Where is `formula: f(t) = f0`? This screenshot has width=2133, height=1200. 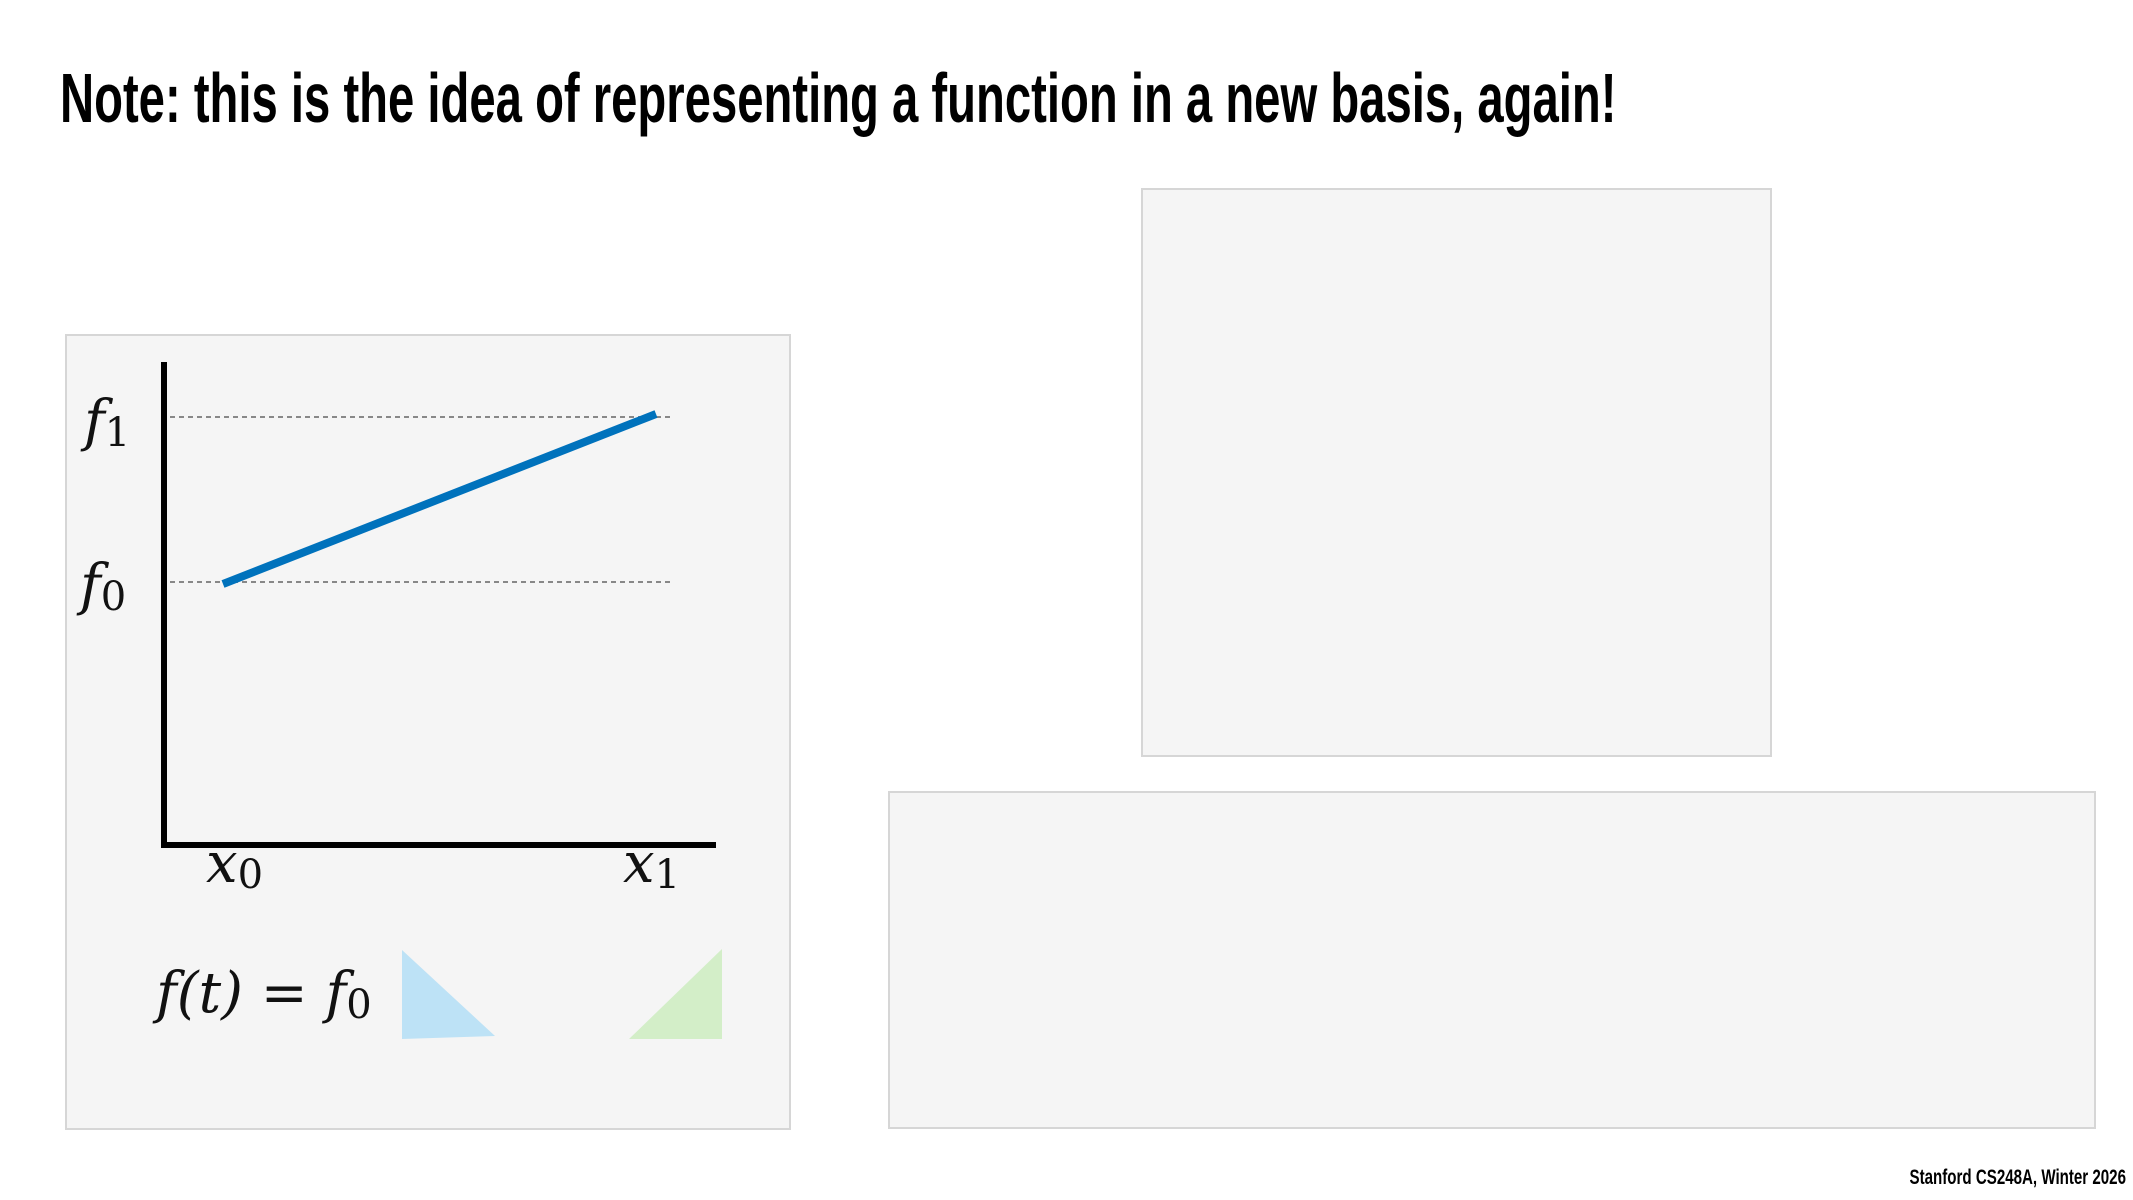
formula: f(t) = f0 is located at coordinates (262, 994).